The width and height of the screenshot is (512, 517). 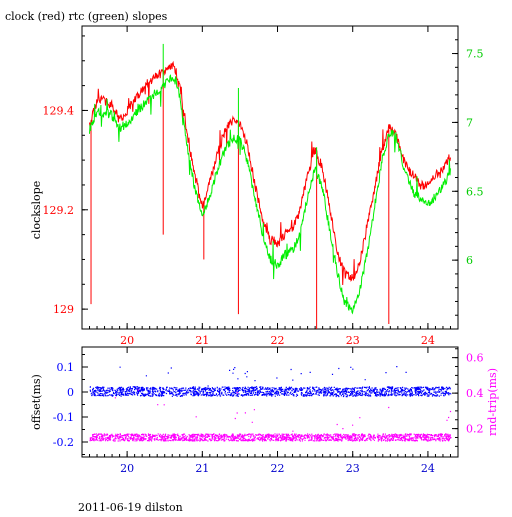 I want to click on offset-points, so click(x=270, y=382).